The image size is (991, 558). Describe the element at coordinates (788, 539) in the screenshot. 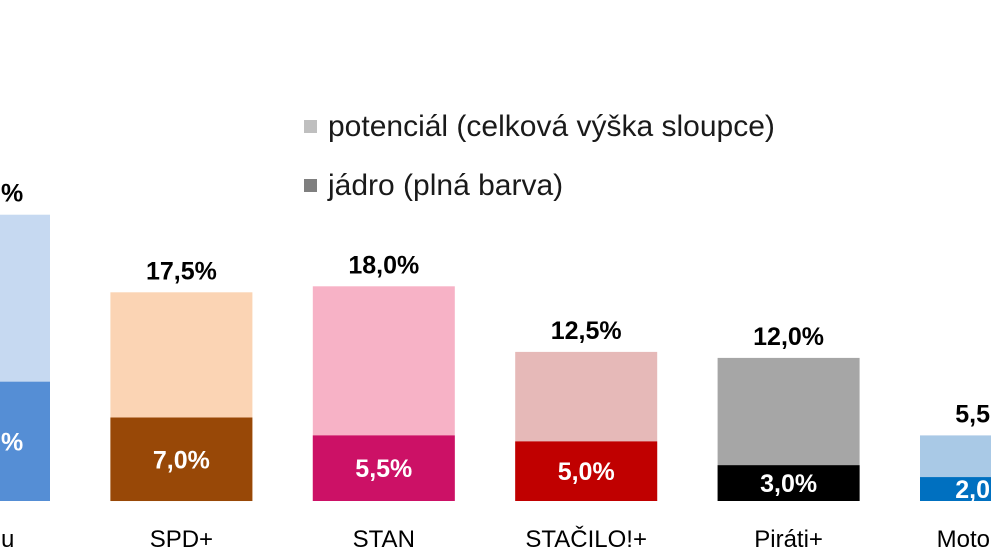

I see `category-label-pirati: Piráti+` at that location.